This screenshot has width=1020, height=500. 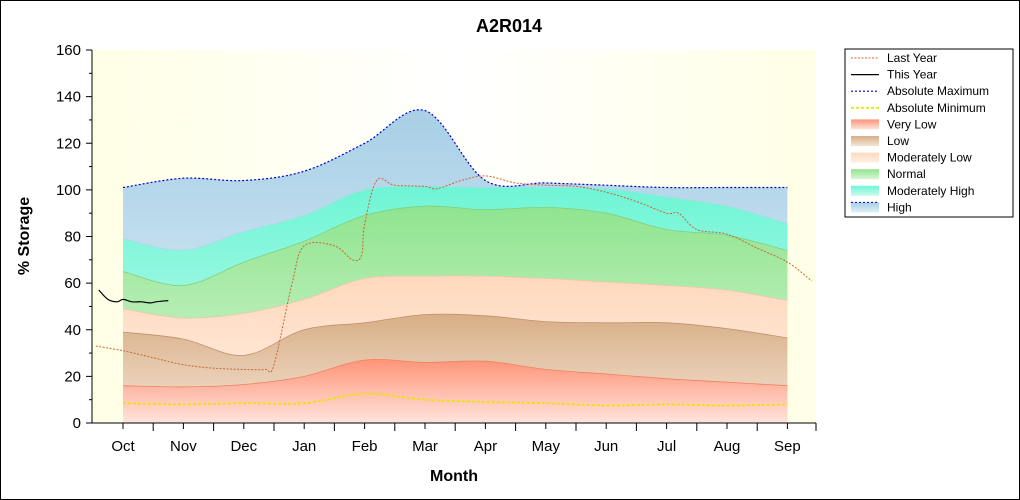 I want to click on boundary-moderately-low-top, so click(x=455, y=297).